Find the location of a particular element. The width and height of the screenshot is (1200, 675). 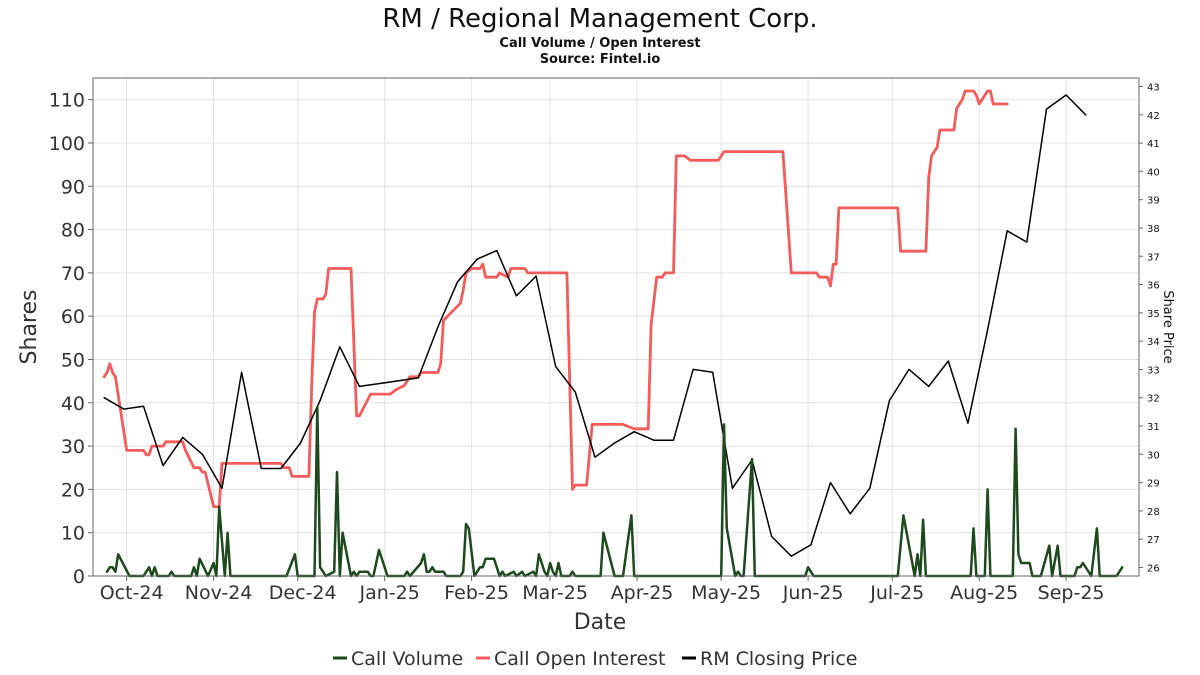

y-tick-label: 80 is located at coordinates (73, 231).